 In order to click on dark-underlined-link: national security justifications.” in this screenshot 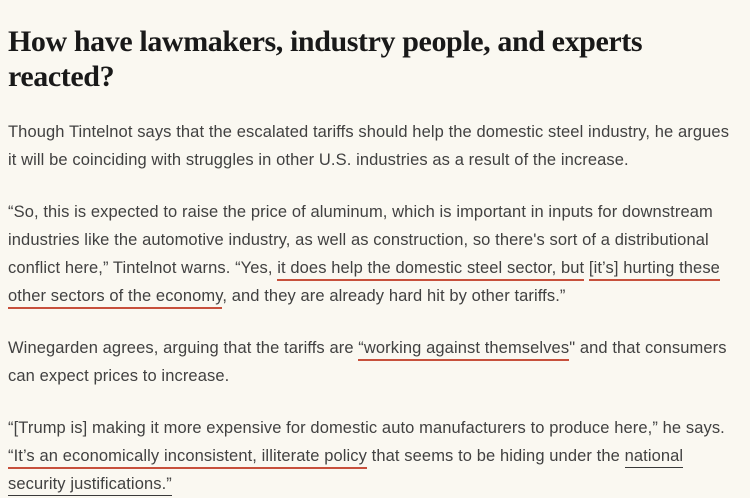, I will do `click(346, 471)`.